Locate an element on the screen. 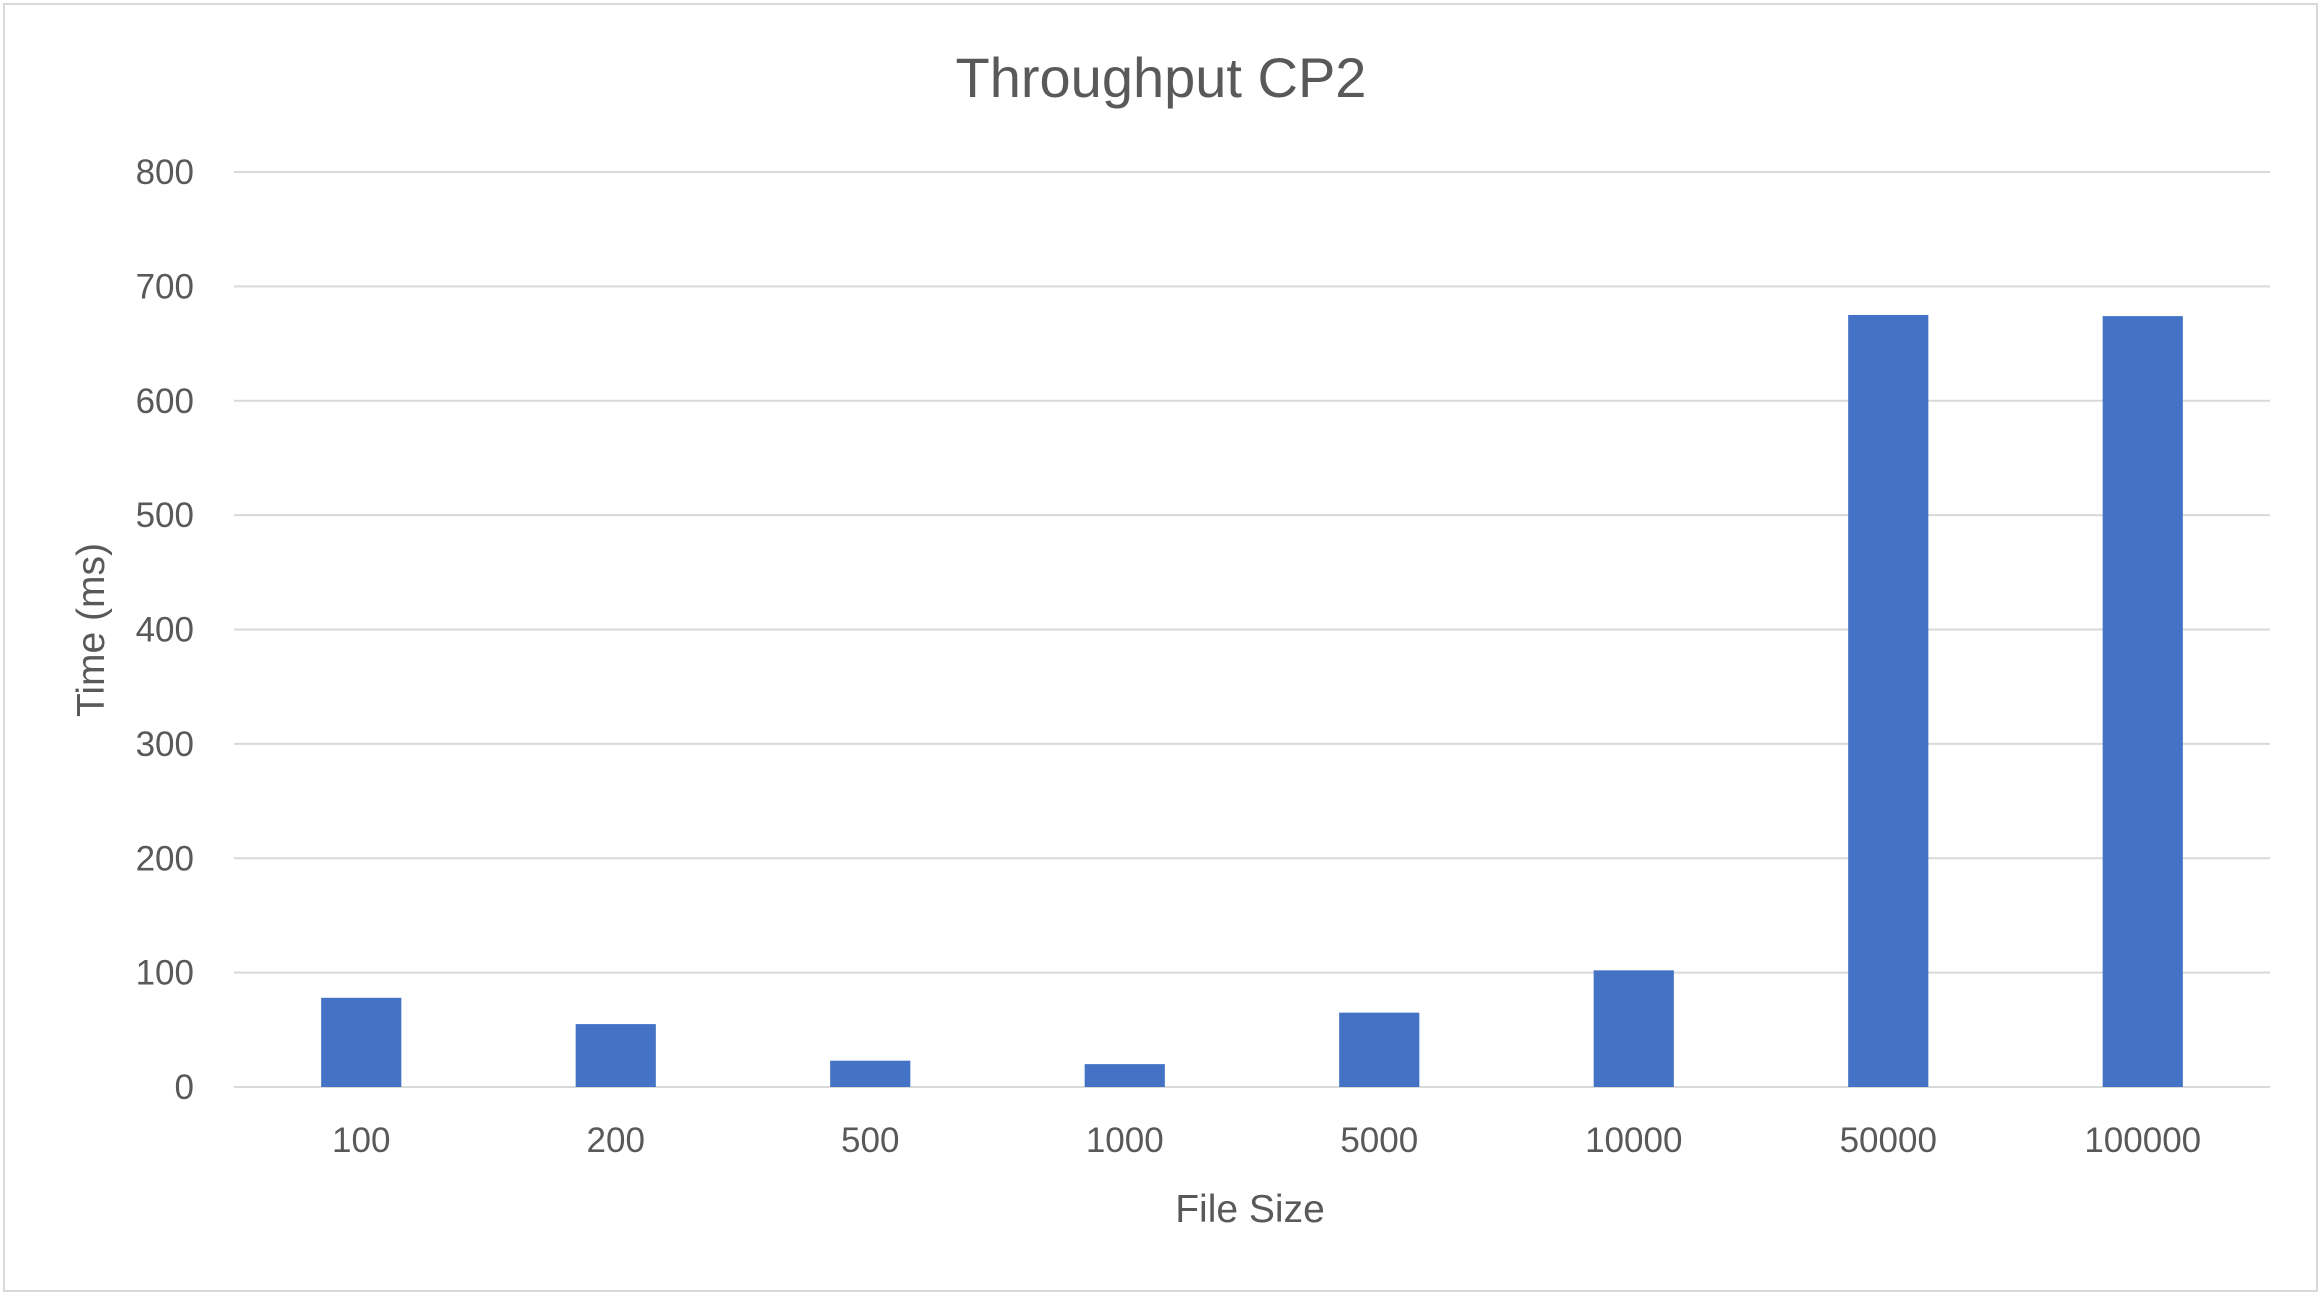 The height and width of the screenshot is (1297, 2323). x-tick-label-200: 200 is located at coordinates (616, 1140).